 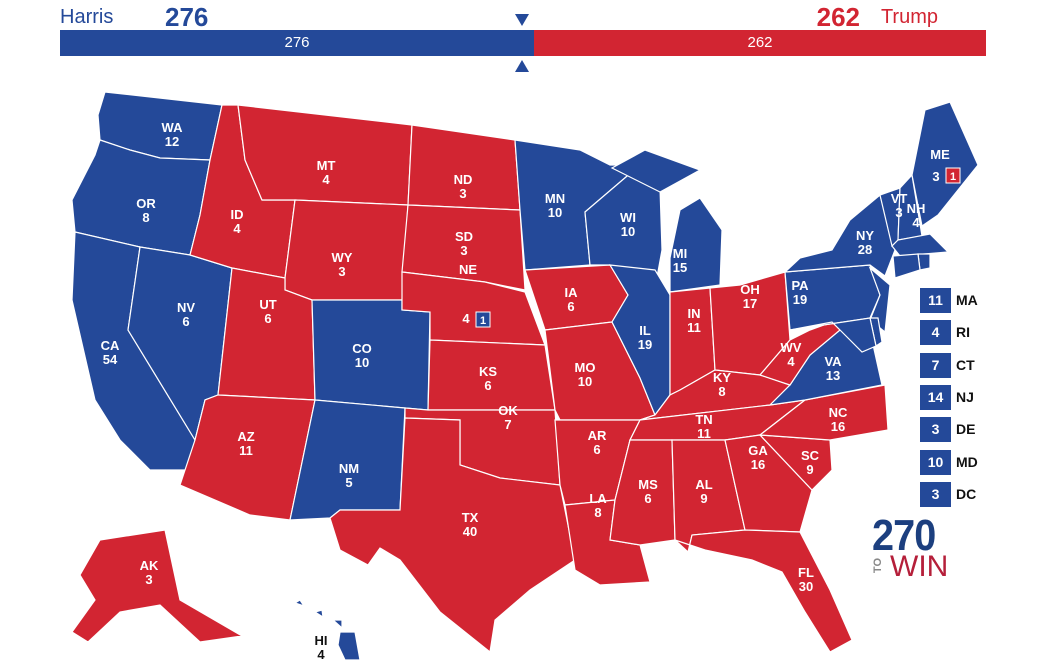 What do you see at coordinates (572, 292) in the screenshot?
I see `state-label: IA` at bounding box center [572, 292].